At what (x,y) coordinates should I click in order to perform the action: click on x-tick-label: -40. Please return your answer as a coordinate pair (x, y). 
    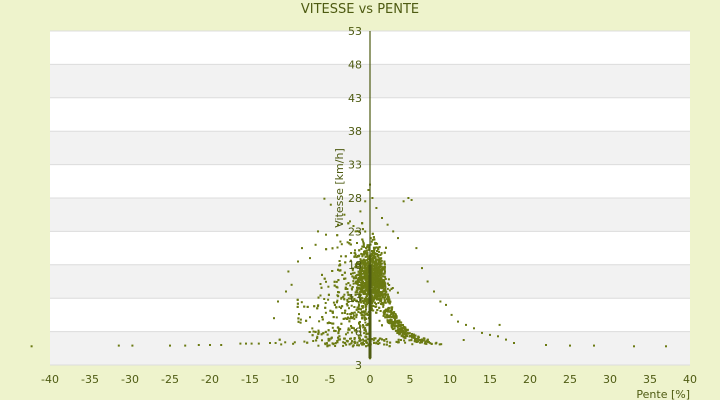
    Looking at the image, I should click on (50, 379).